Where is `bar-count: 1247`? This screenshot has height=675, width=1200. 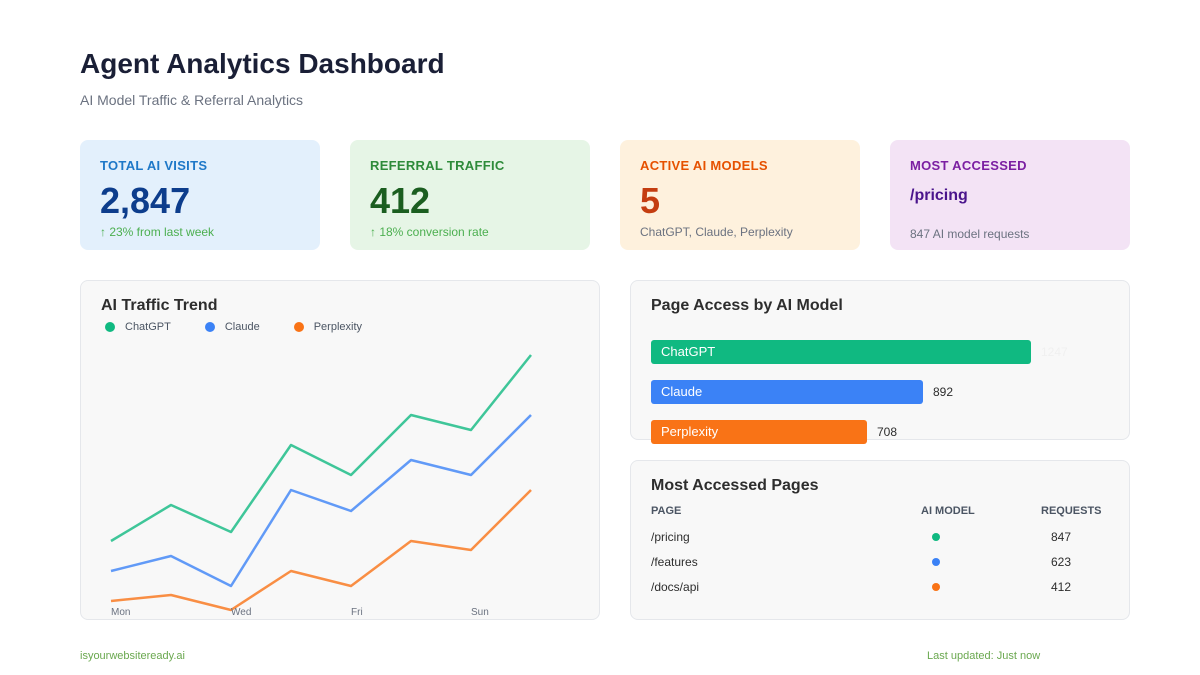
bar-count: 1247 is located at coordinates (1054, 352).